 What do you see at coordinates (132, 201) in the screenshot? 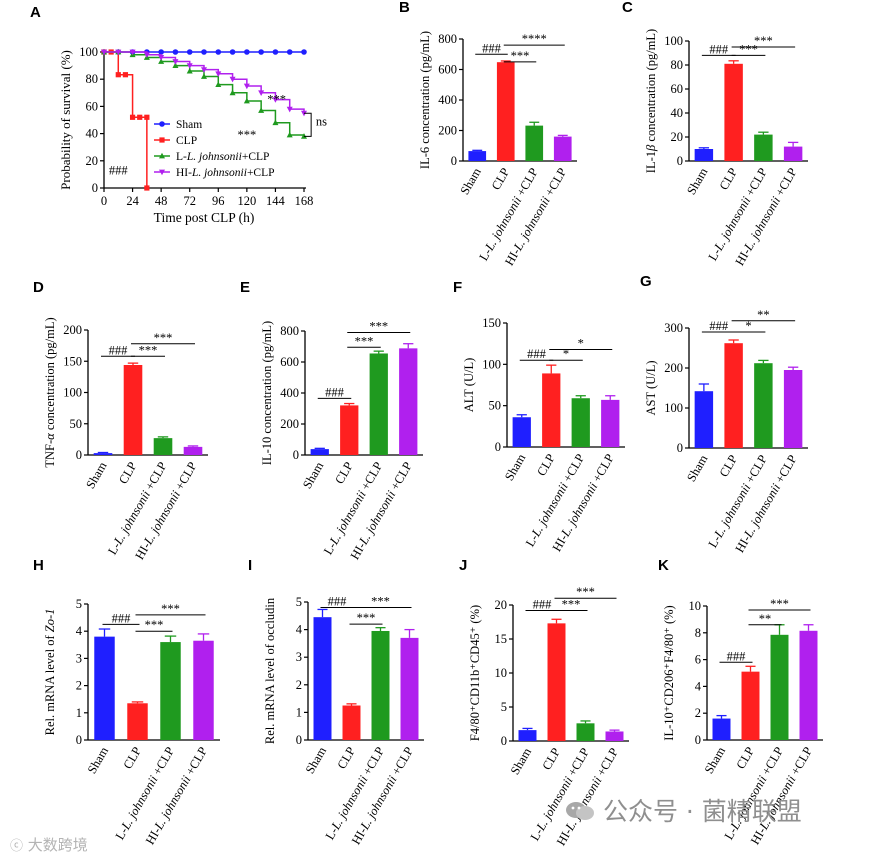
I see `x-tick-label: 24` at bounding box center [132, 201].